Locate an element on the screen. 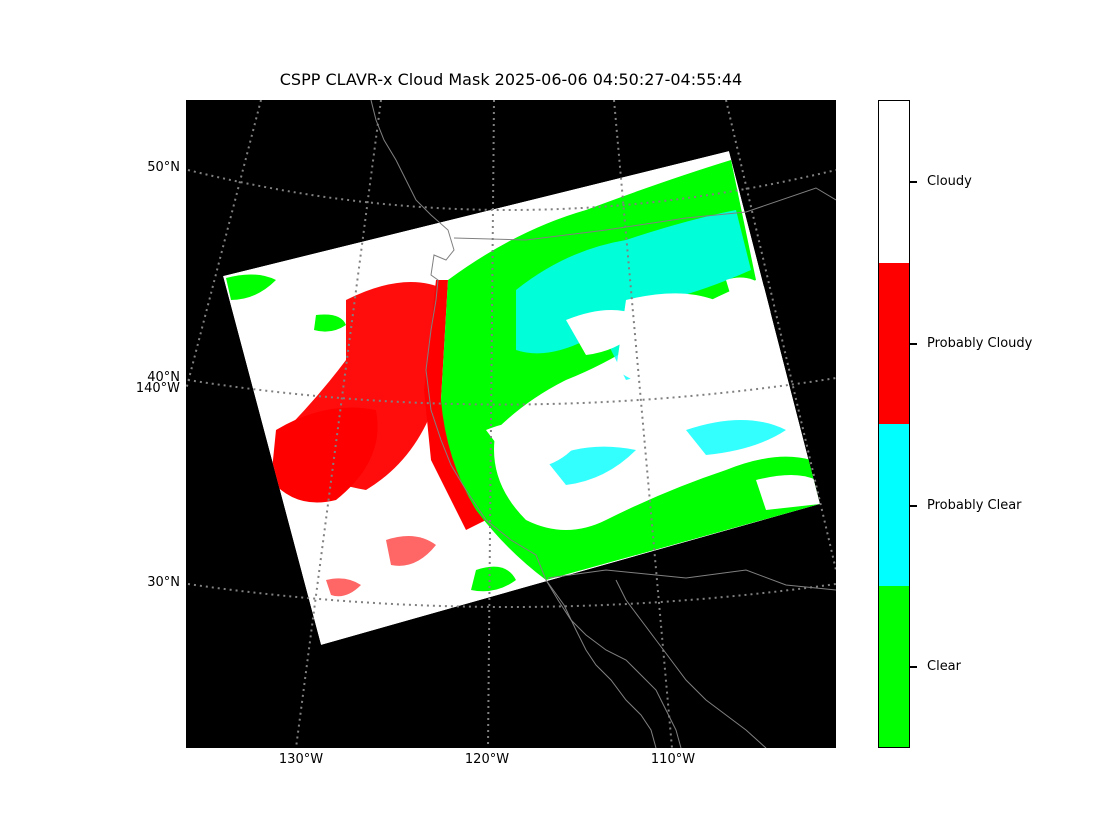  lat-label-50n: 50°N is located at coordinates (163, 167).